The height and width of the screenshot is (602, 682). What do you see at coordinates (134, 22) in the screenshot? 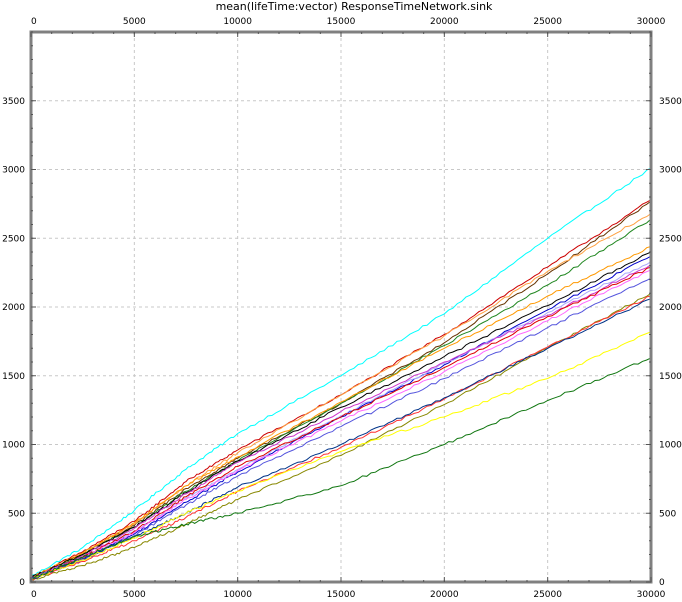
I see `x-tick-label-top: 5000` at bounding box center [134, 22].